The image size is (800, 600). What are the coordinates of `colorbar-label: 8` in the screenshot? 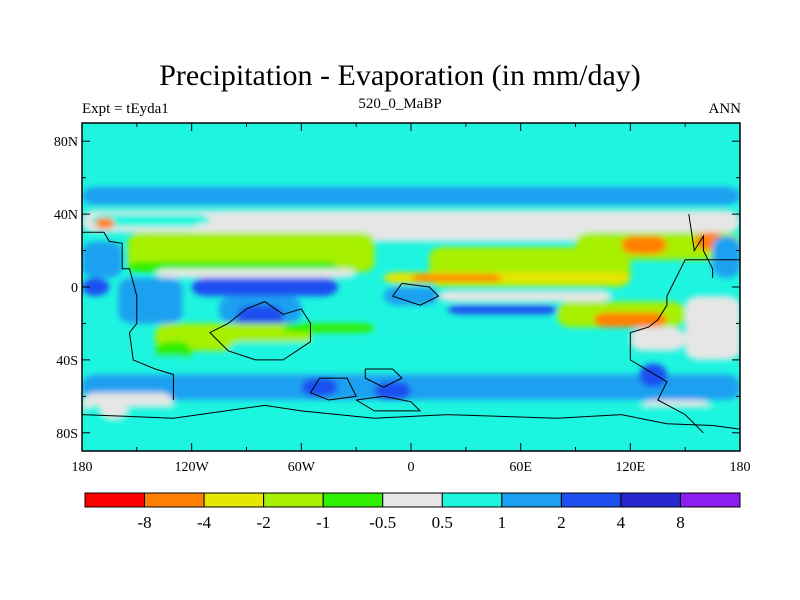 It's located at (680, 522).